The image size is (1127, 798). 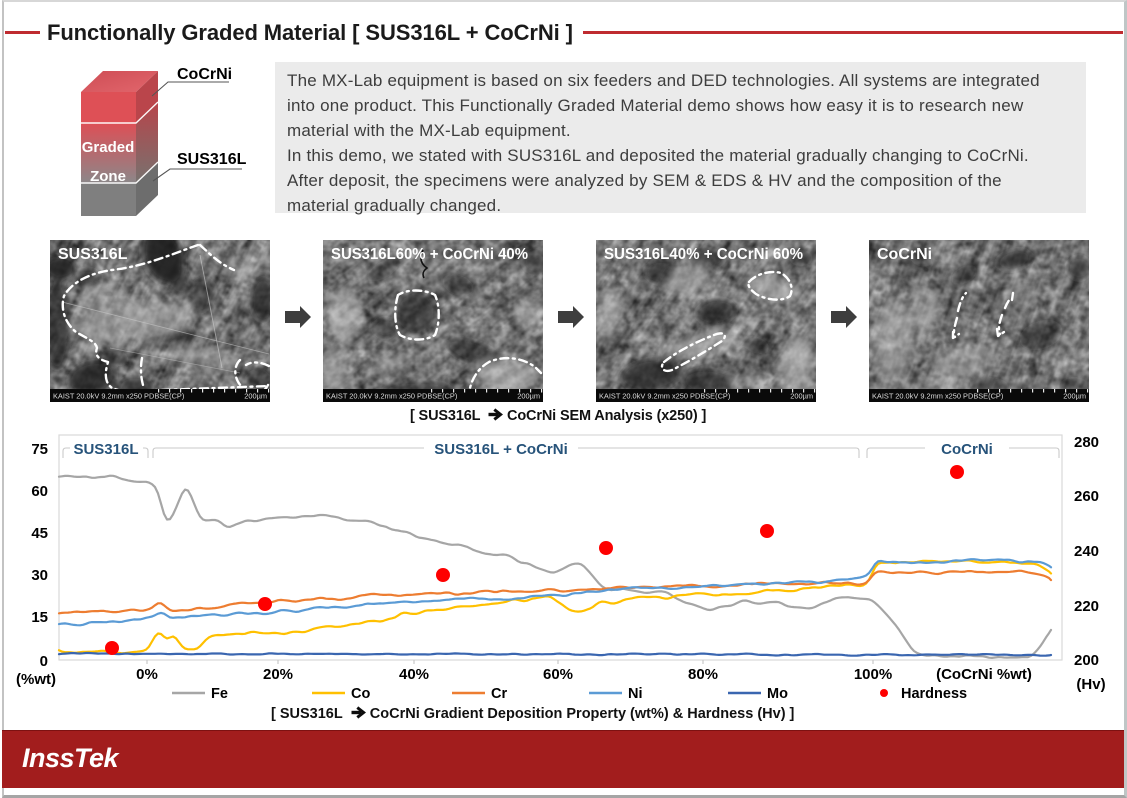 I want to click on svg-text: SUS316L40% + CoCrNi 60%, so click(x=703, y=254).